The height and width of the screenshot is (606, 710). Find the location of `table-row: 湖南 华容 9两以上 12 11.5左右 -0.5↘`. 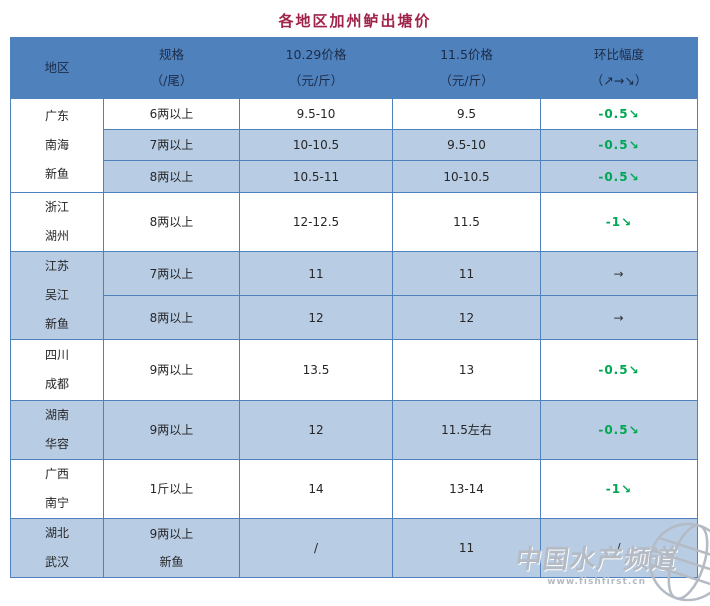

table-row: 湖南 华容 9两以上 12 11.5左右 -0.5↘ is located at coordinates (354, 430).